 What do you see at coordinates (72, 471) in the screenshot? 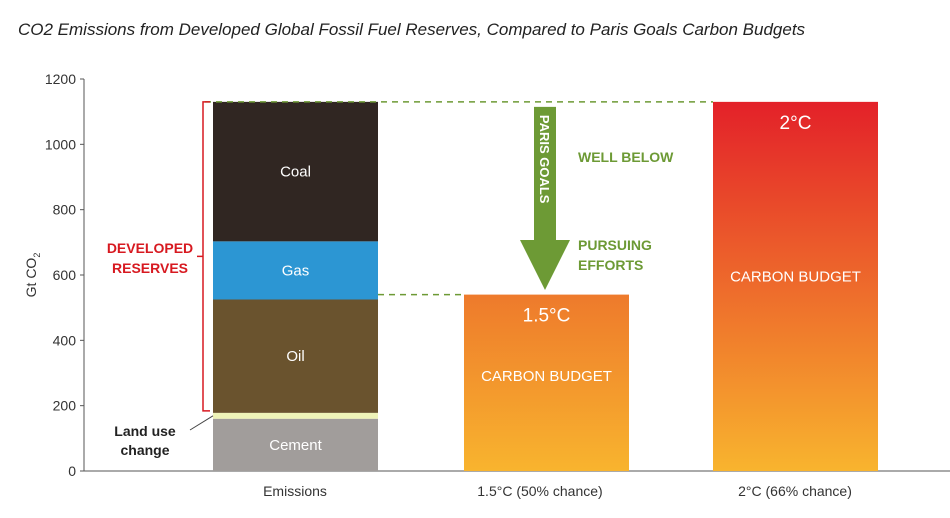
I see `y-tick-label: 0` at bounding box center [72, 471].